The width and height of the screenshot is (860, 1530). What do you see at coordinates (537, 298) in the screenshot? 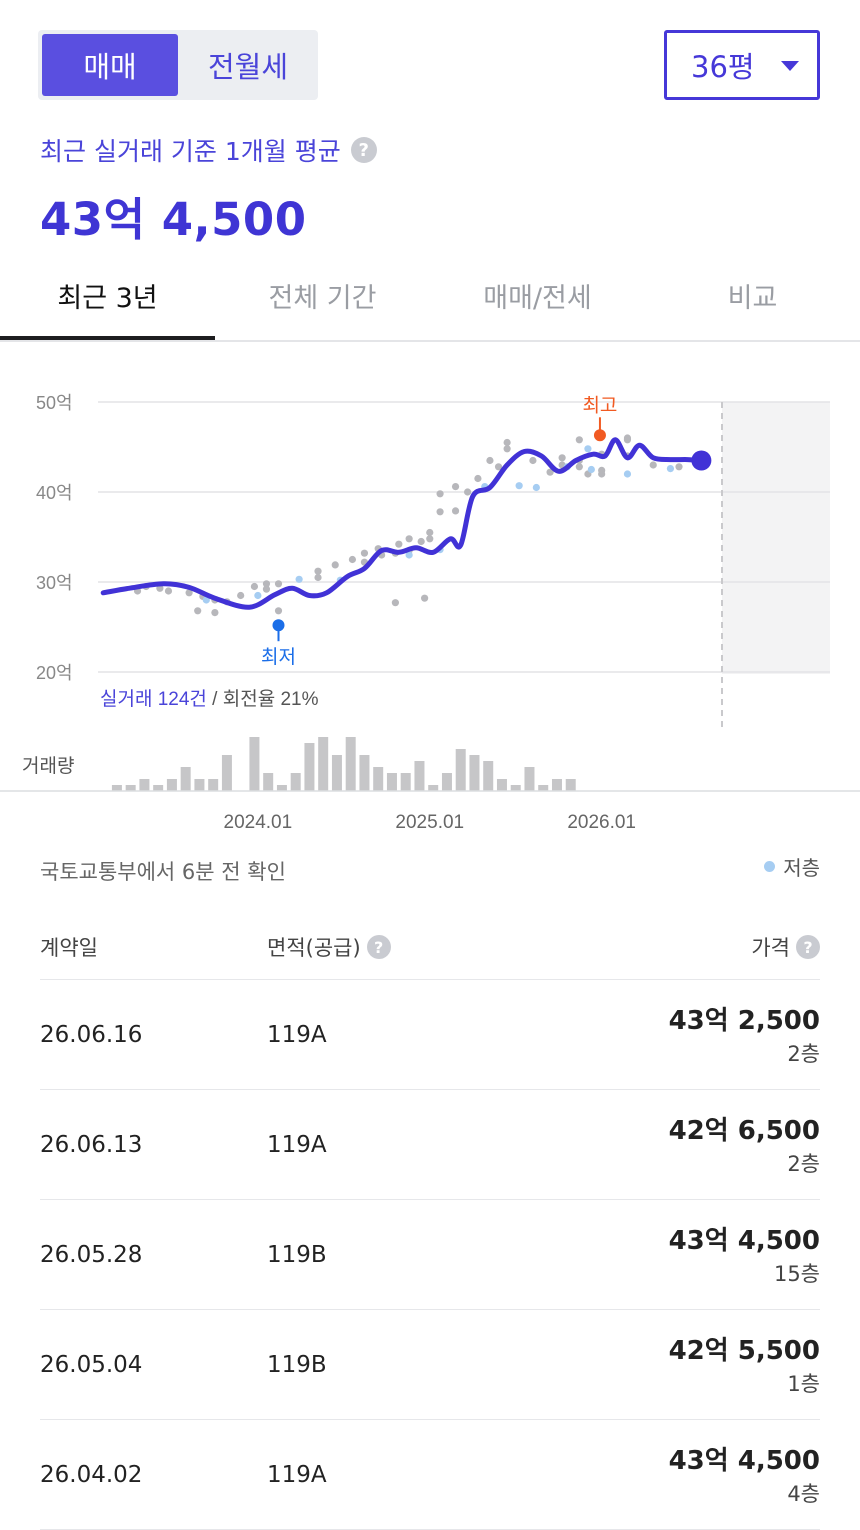
I see `tab-sale-vs-jeonse: 매매/전세` at bounding box center [537, 298].